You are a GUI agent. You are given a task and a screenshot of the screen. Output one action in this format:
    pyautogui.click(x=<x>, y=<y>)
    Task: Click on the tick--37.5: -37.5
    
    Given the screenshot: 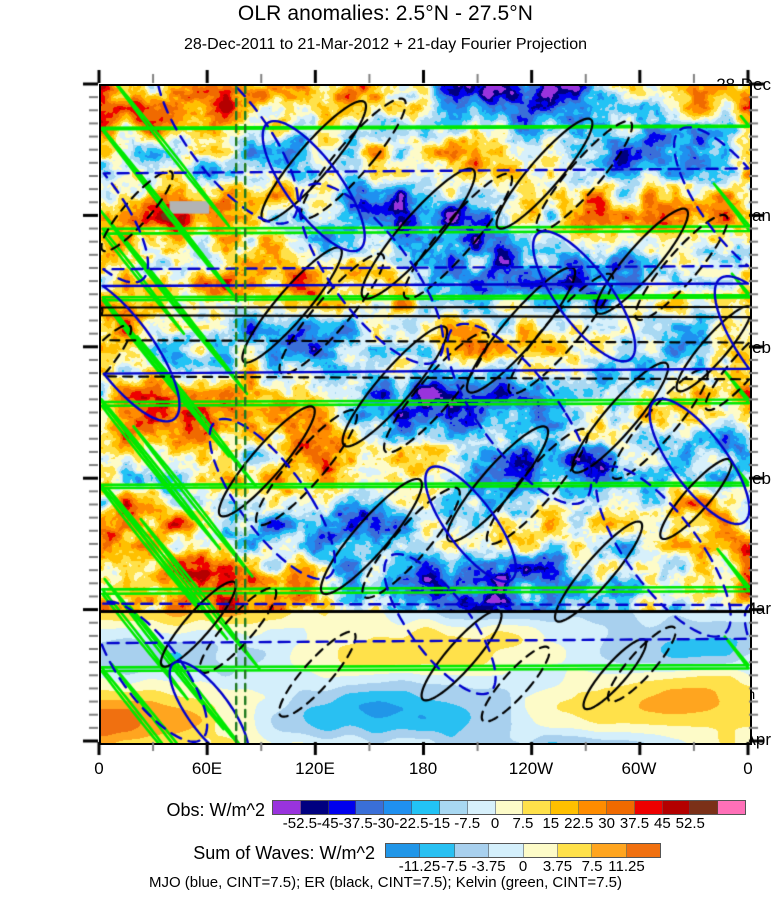 What is the action you would take?
    pyautogui.click(x=355, y=823)
    